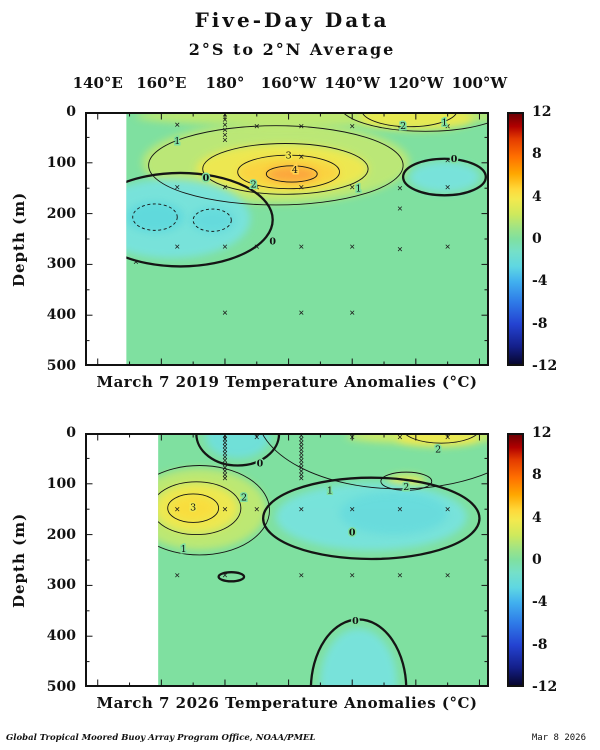  What do you see at coordinates (352, 83) in the screenshot?
I see `x-axis-label: 140°W` at bounding box center [352, 83].